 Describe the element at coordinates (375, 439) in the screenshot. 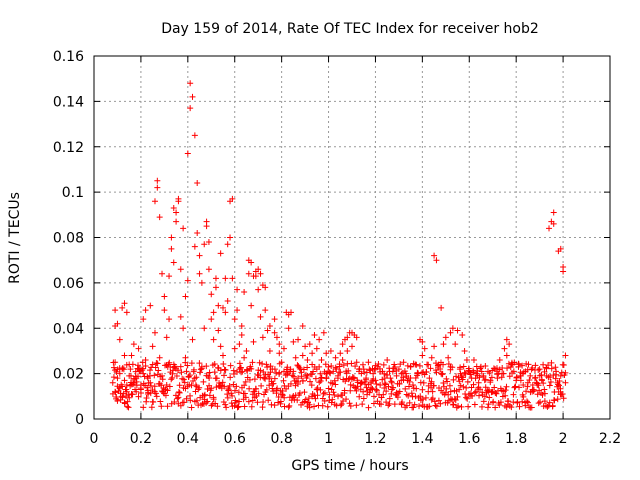

I see `x-tick-label: 1.2` at that location.